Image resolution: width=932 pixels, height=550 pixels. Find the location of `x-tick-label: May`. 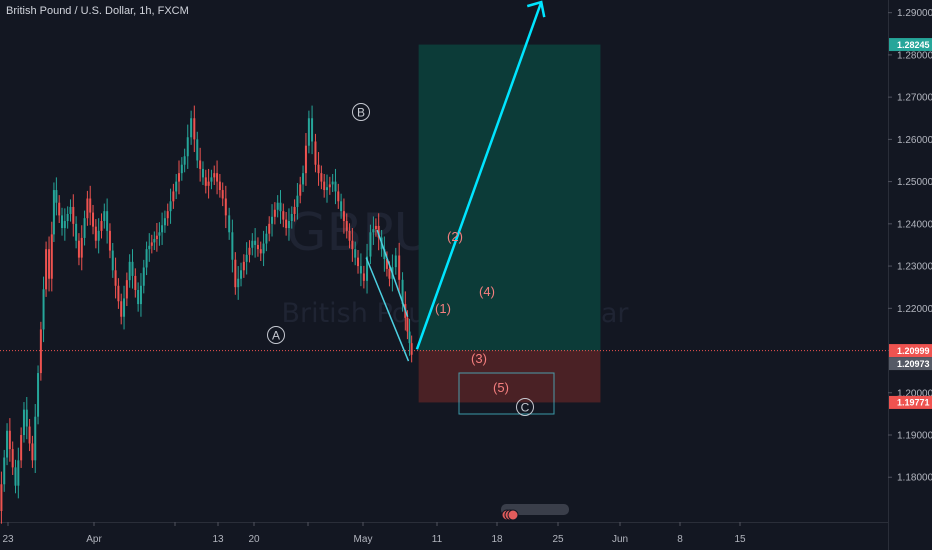

x-tick-label: May is located at coordinates (363, 539).